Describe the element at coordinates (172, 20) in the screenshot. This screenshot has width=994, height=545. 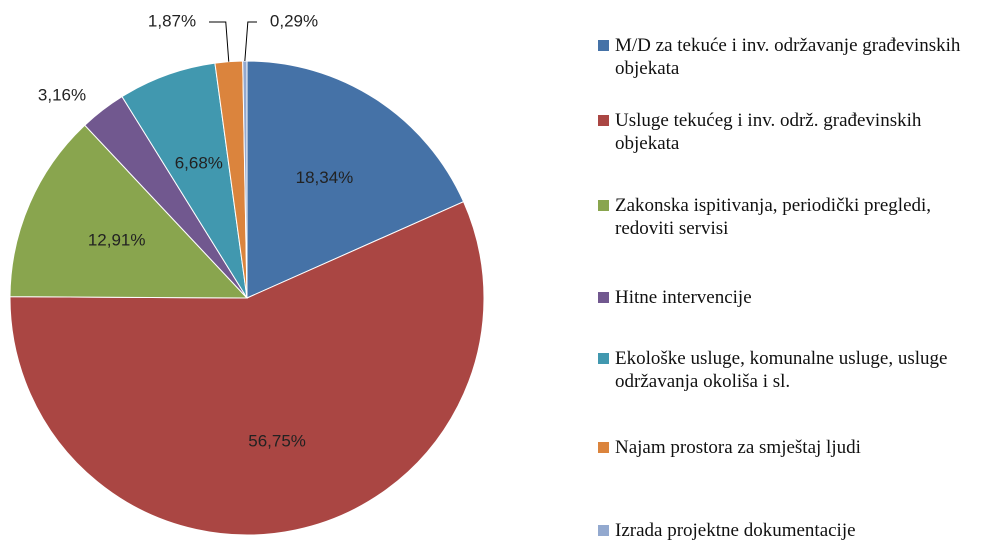
I see `data-label: 1,87%` at that location.